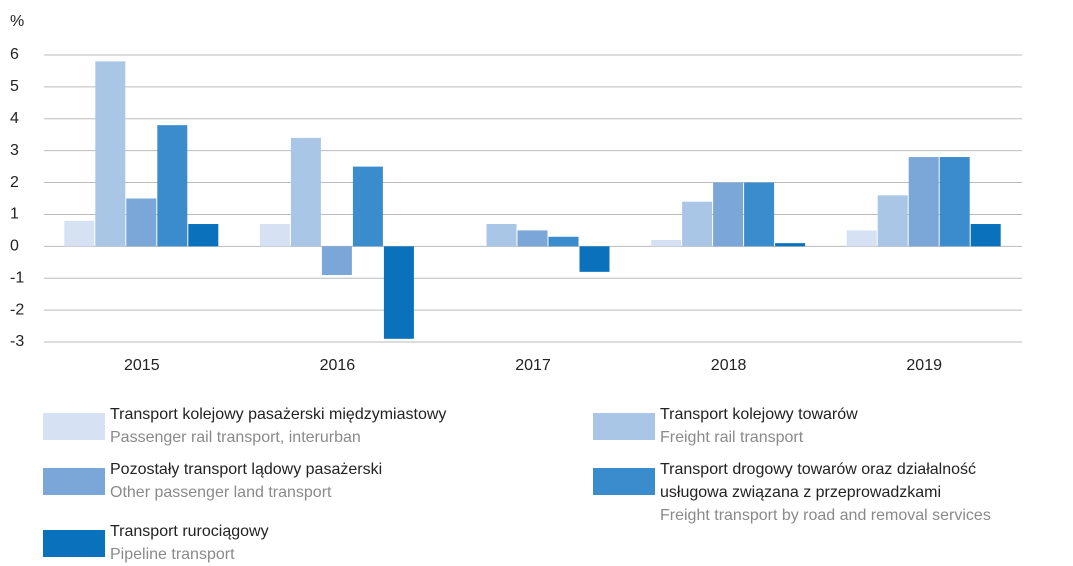 The width and height of the screenshot is (1073, 566). What do you see at coordinates (533, 365) in the screenshot?
I see `x-tick-label: 2017` at bounding box center [533, 365].